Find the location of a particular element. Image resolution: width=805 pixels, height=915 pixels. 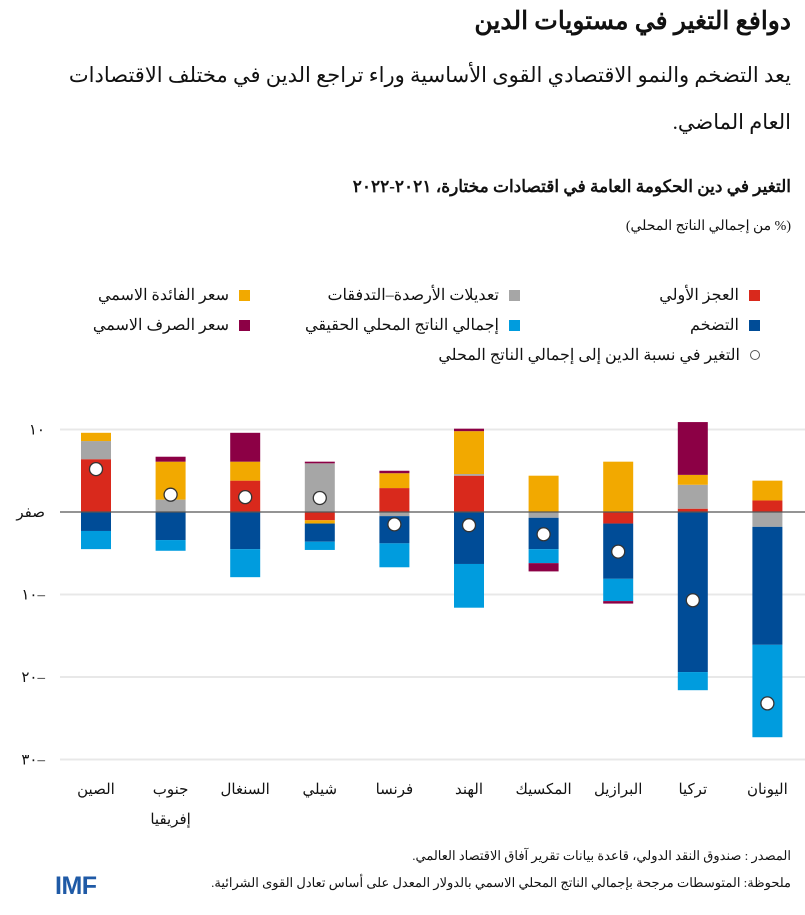

x-category-label: البرازيل is located at coordinates (618, 790).